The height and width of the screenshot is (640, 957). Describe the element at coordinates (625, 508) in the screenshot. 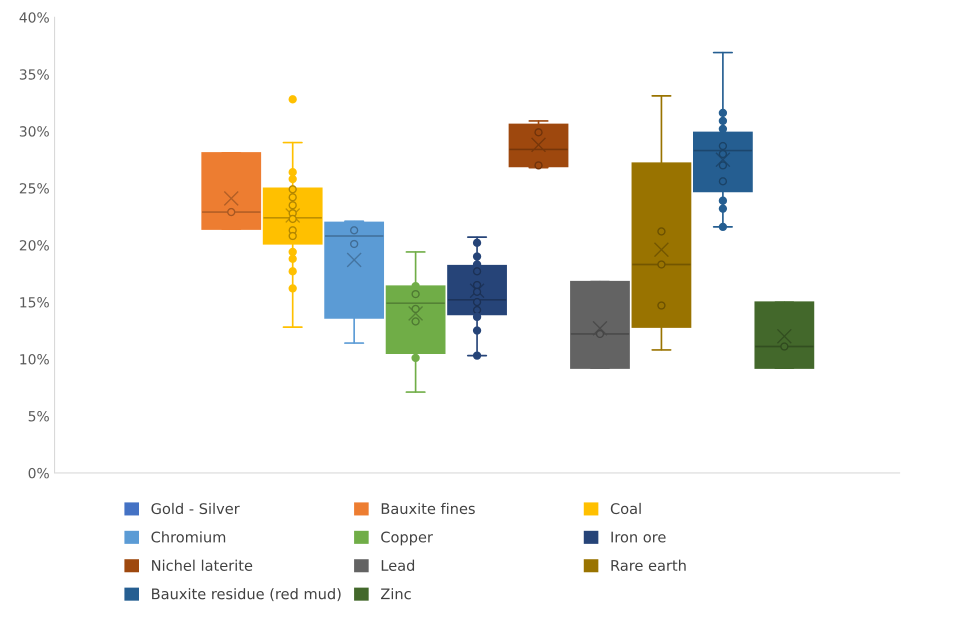

I see `legend-label: Coal` at that location.